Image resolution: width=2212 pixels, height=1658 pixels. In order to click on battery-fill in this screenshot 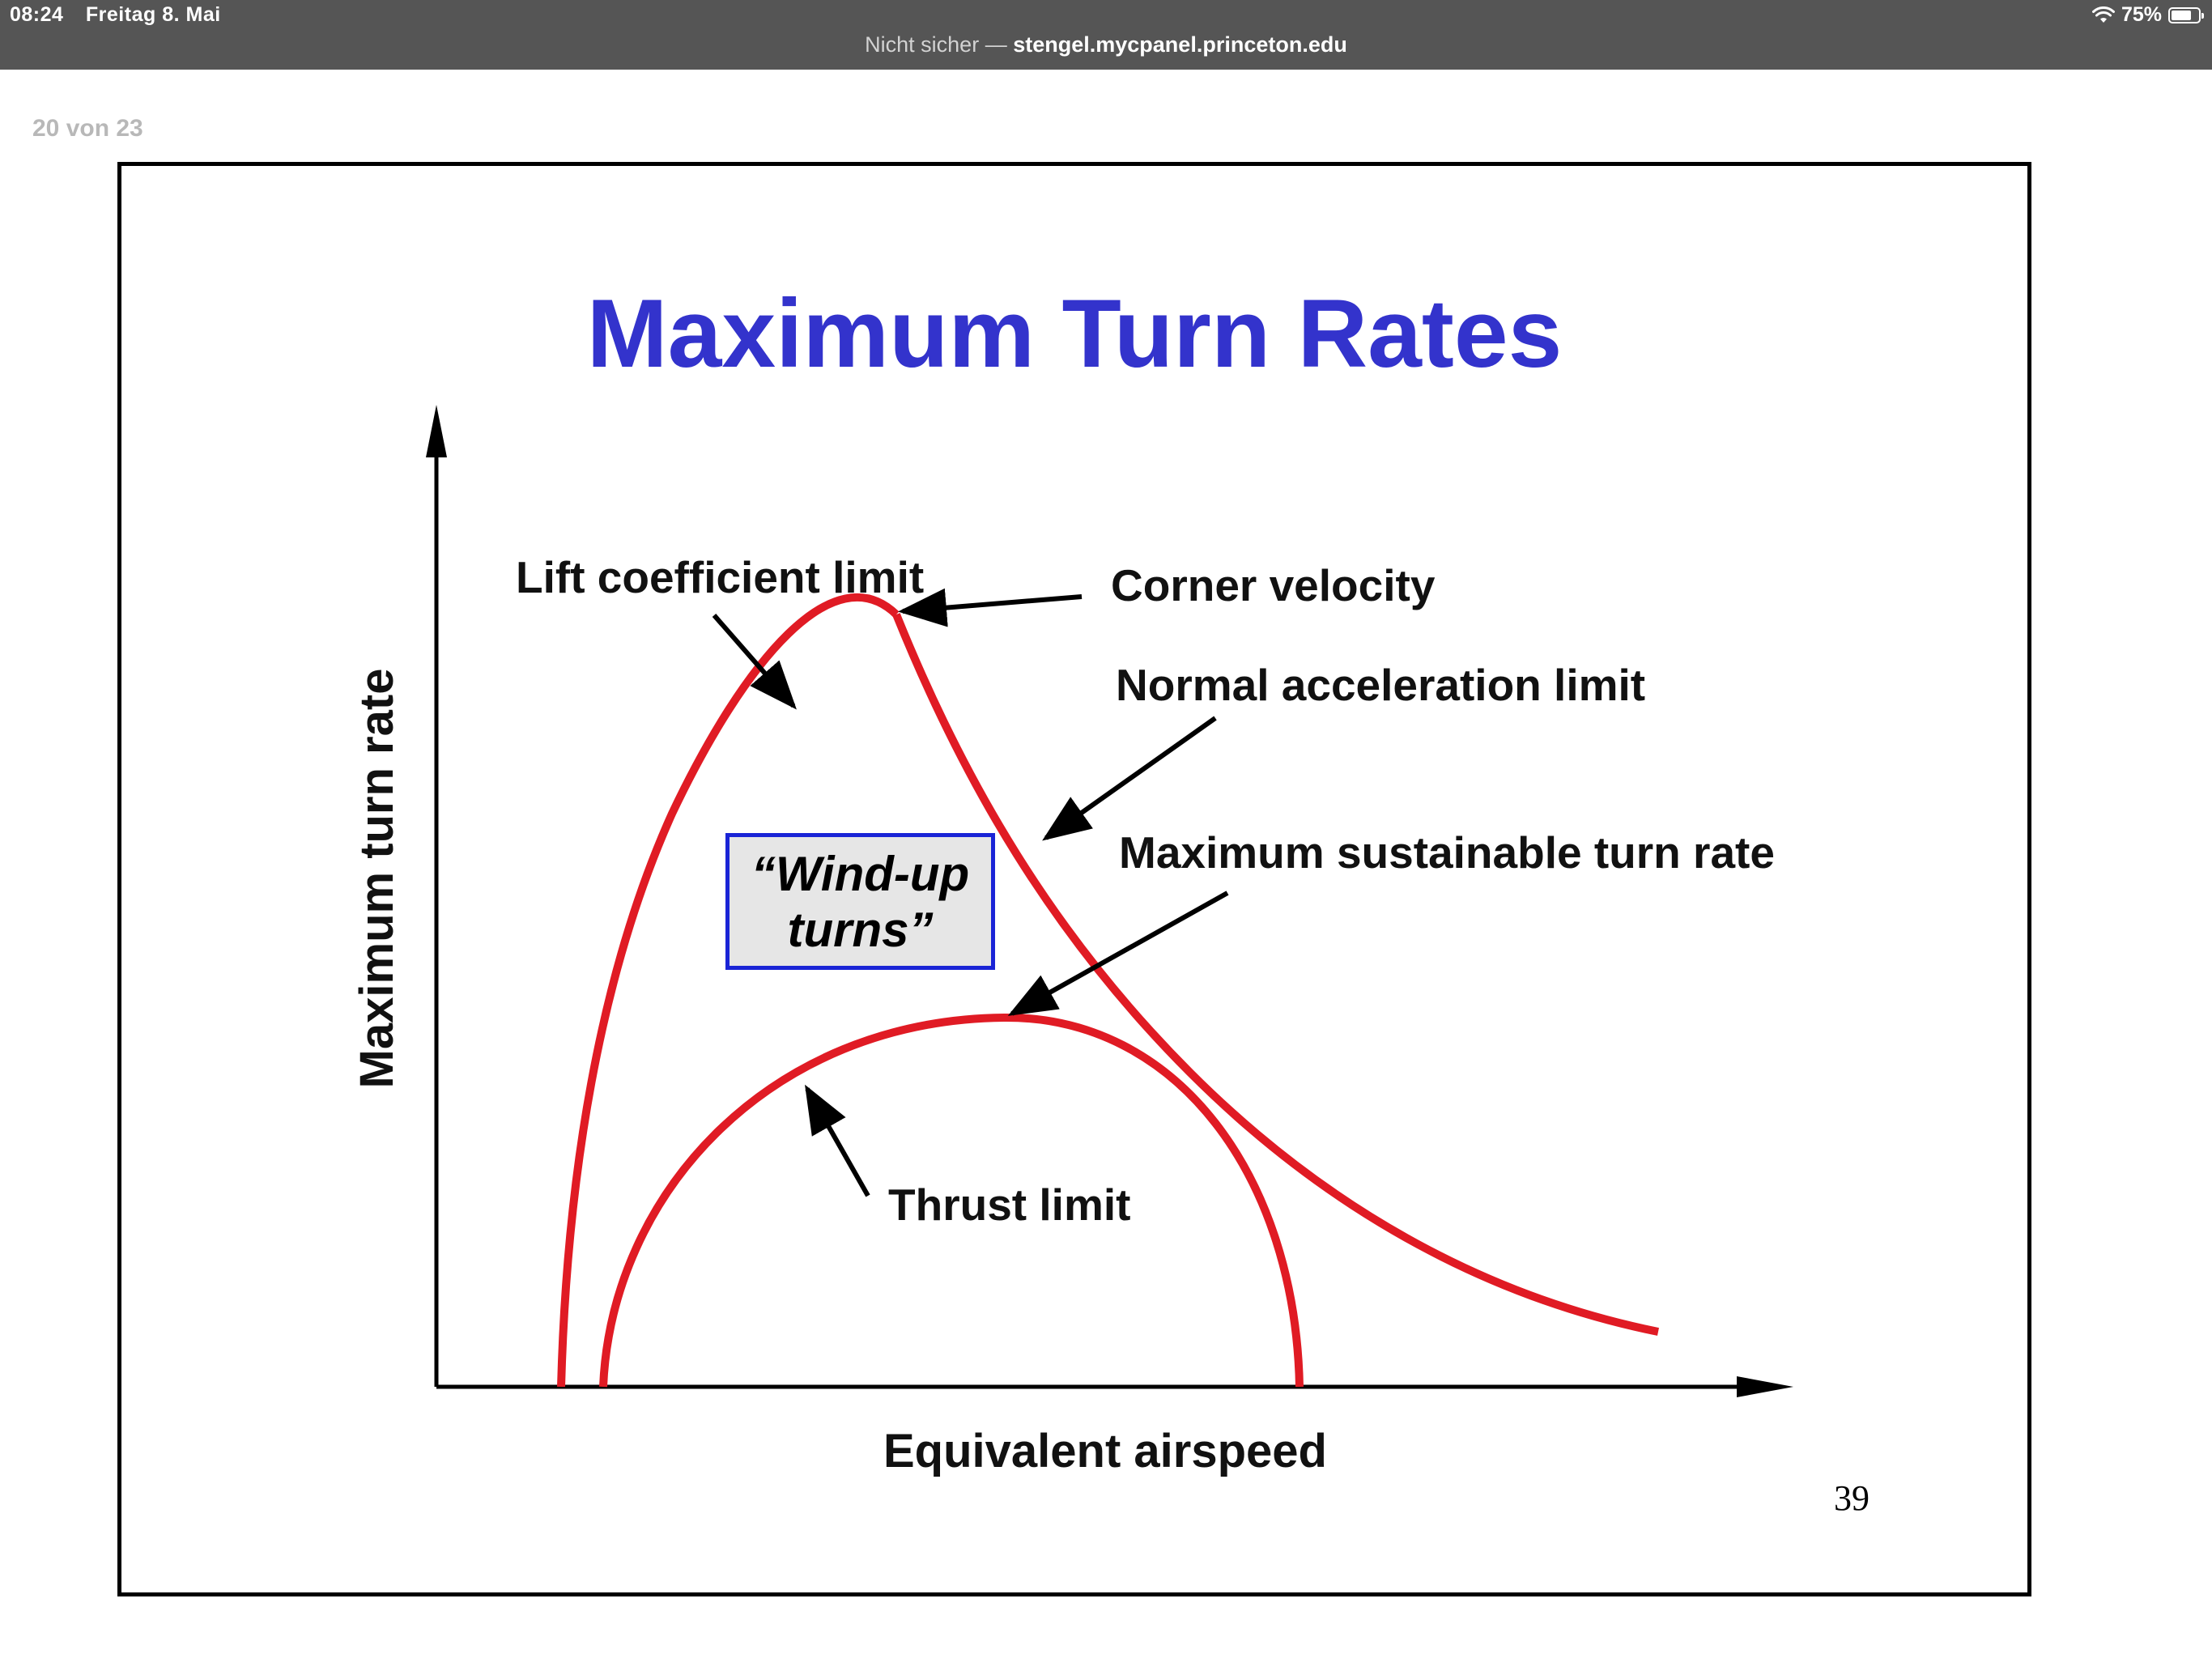, I will do `click(2182, 15)`.